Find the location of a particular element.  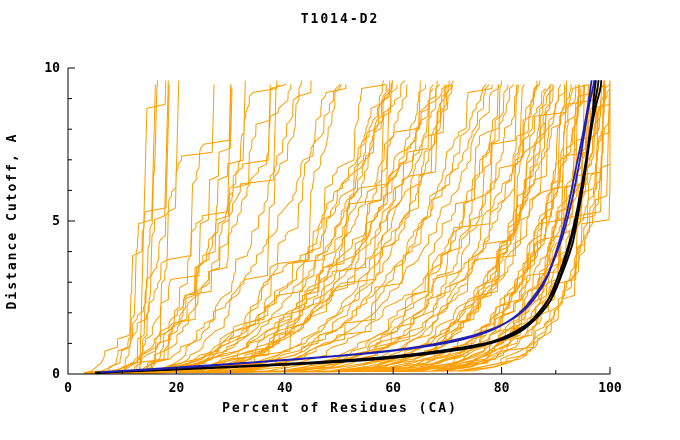

x-tick-label: 40 is located at coordinates (285, 388).